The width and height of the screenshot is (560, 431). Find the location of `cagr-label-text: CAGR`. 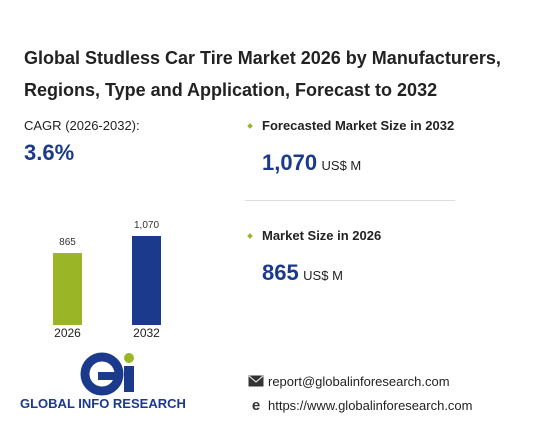

cagr-label-text: CAGR is located at coordinates (43, 125).